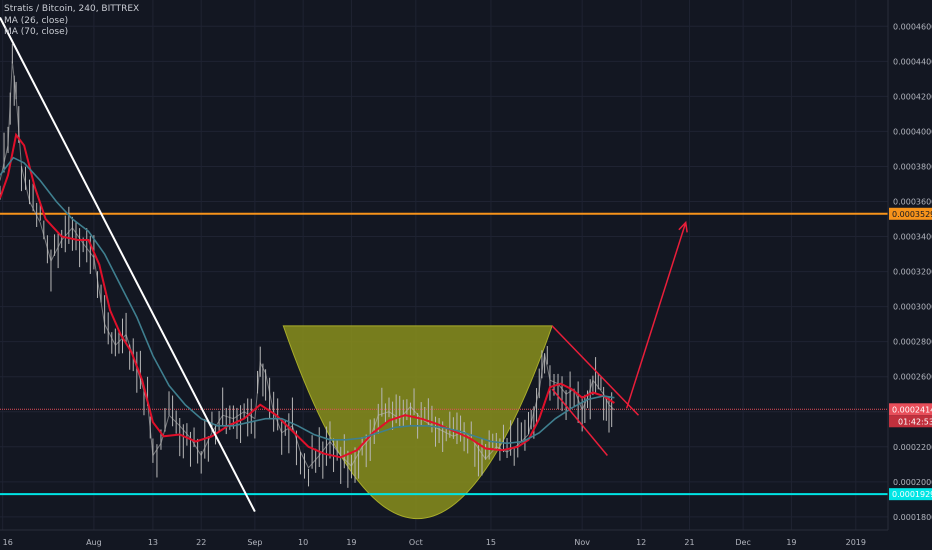 The width and height of the screenshot is (932, 550). What do you see at coordinates (912, 307) in the screenshot?
I see `y-tick-label: 0.00030000` at bounding box center [912, 307].